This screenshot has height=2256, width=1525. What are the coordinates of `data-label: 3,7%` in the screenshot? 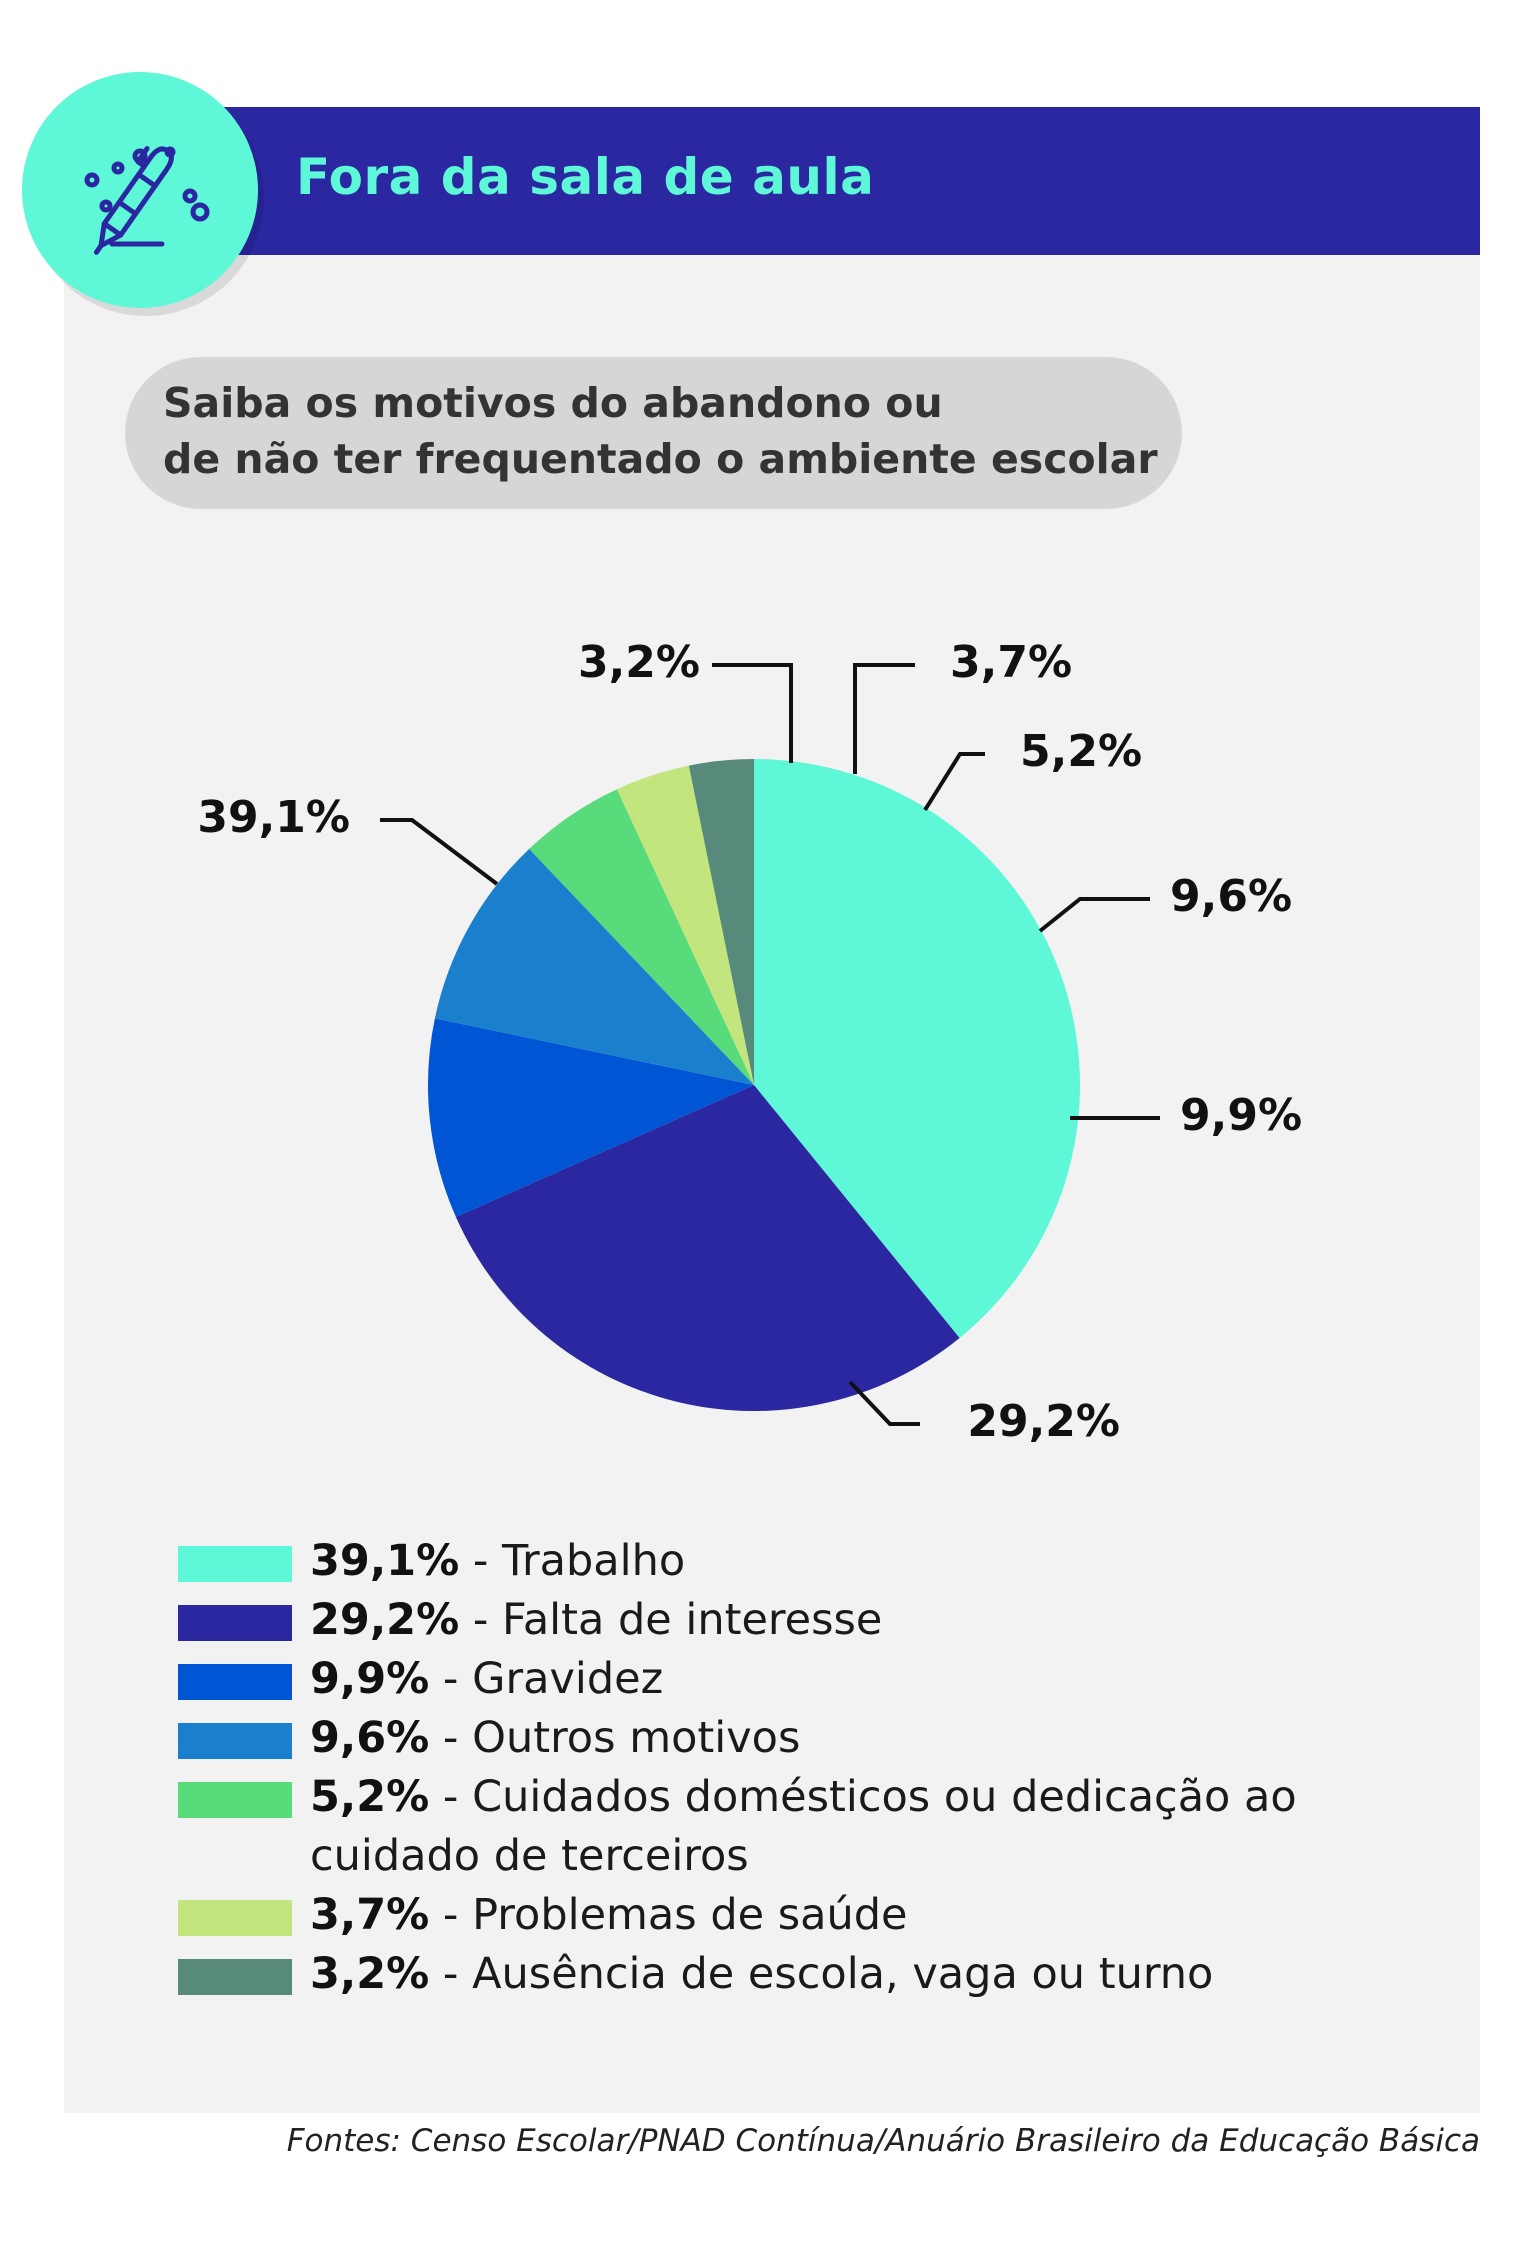 It's located at (1011, 662).